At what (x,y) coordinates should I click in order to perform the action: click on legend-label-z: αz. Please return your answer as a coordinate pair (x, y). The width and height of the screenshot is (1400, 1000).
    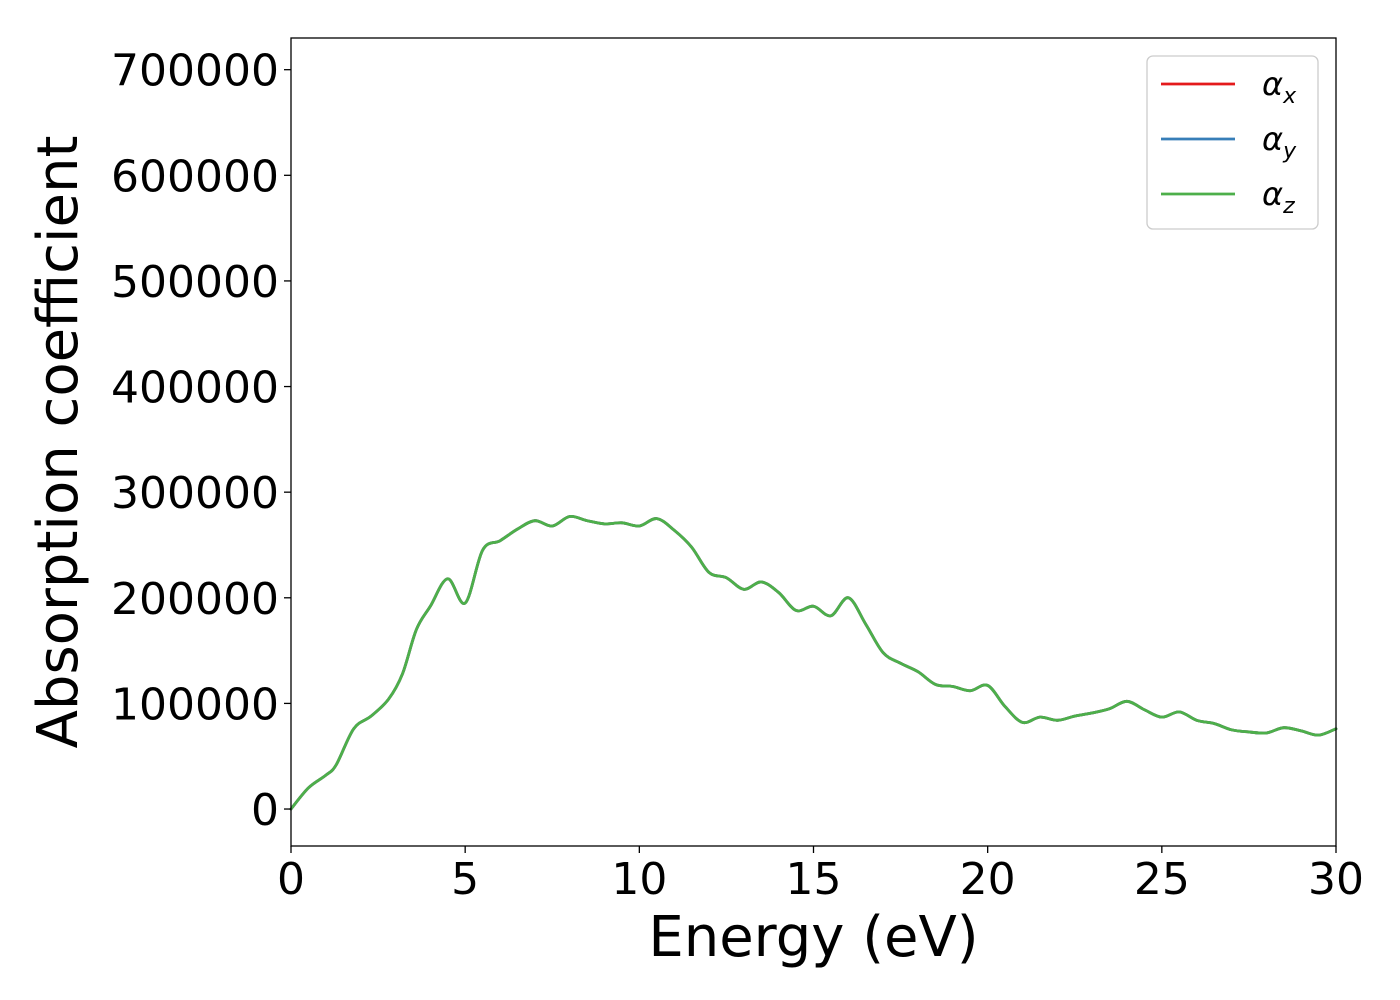
    Looking at the image, I should click on (1278, 197).